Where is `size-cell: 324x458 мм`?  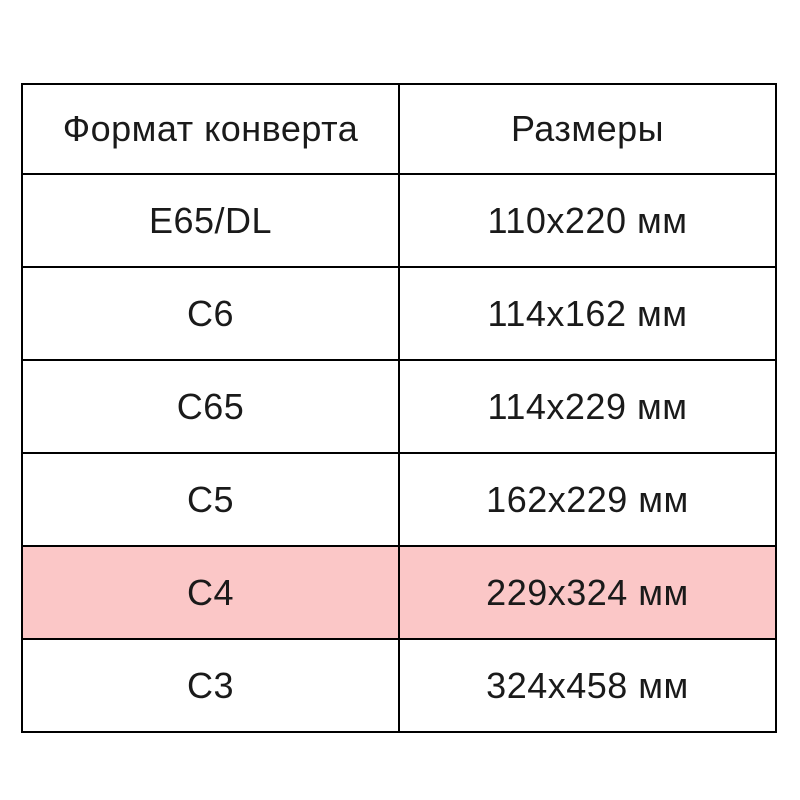 size-cell: 324x458 мм is located at coordinates (587, 685).